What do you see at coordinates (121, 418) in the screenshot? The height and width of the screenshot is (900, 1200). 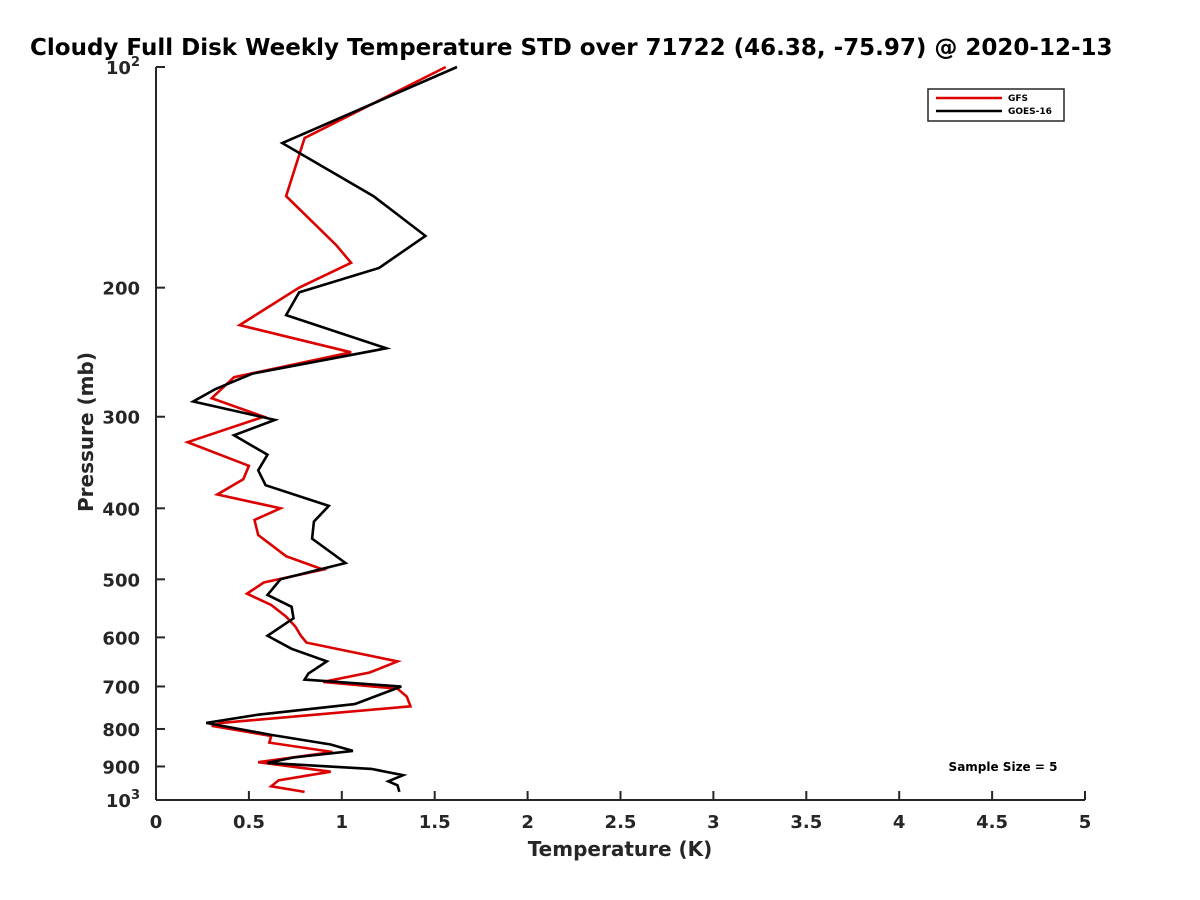 I see `y-tick-label: 300` at bounding box center [121, 418].